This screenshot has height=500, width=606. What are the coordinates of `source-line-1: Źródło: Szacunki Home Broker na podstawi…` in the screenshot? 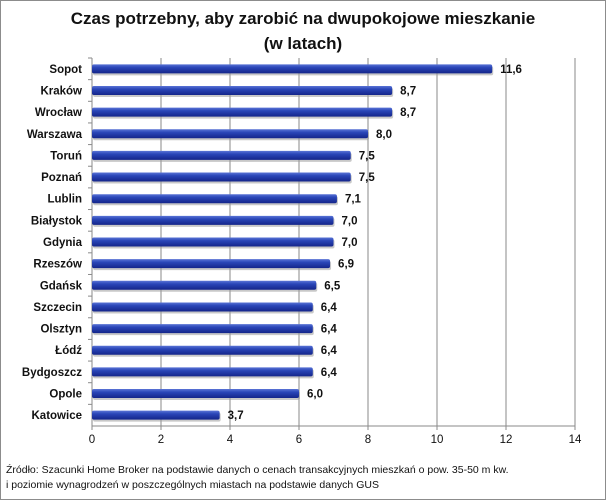 It's located at (257, 470).